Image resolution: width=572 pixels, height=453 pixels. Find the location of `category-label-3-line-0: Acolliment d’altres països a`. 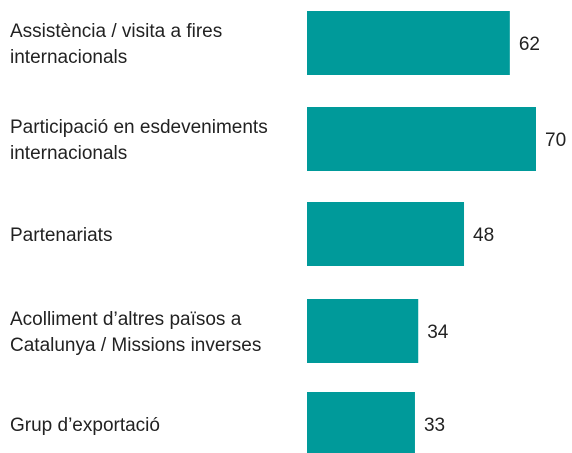

category-label-3-line-0: Acolliment d’altres països a is located at coordinates (126, 319).